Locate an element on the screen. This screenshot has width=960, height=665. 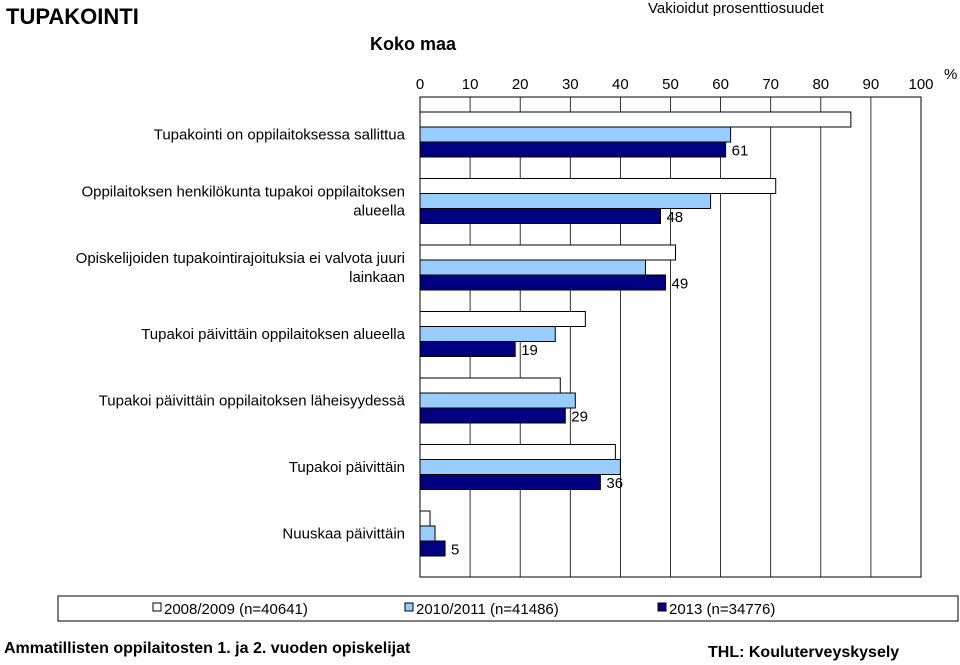
legend-label: 2008/2009 (n=40641) is located at coordinates (236, 609).